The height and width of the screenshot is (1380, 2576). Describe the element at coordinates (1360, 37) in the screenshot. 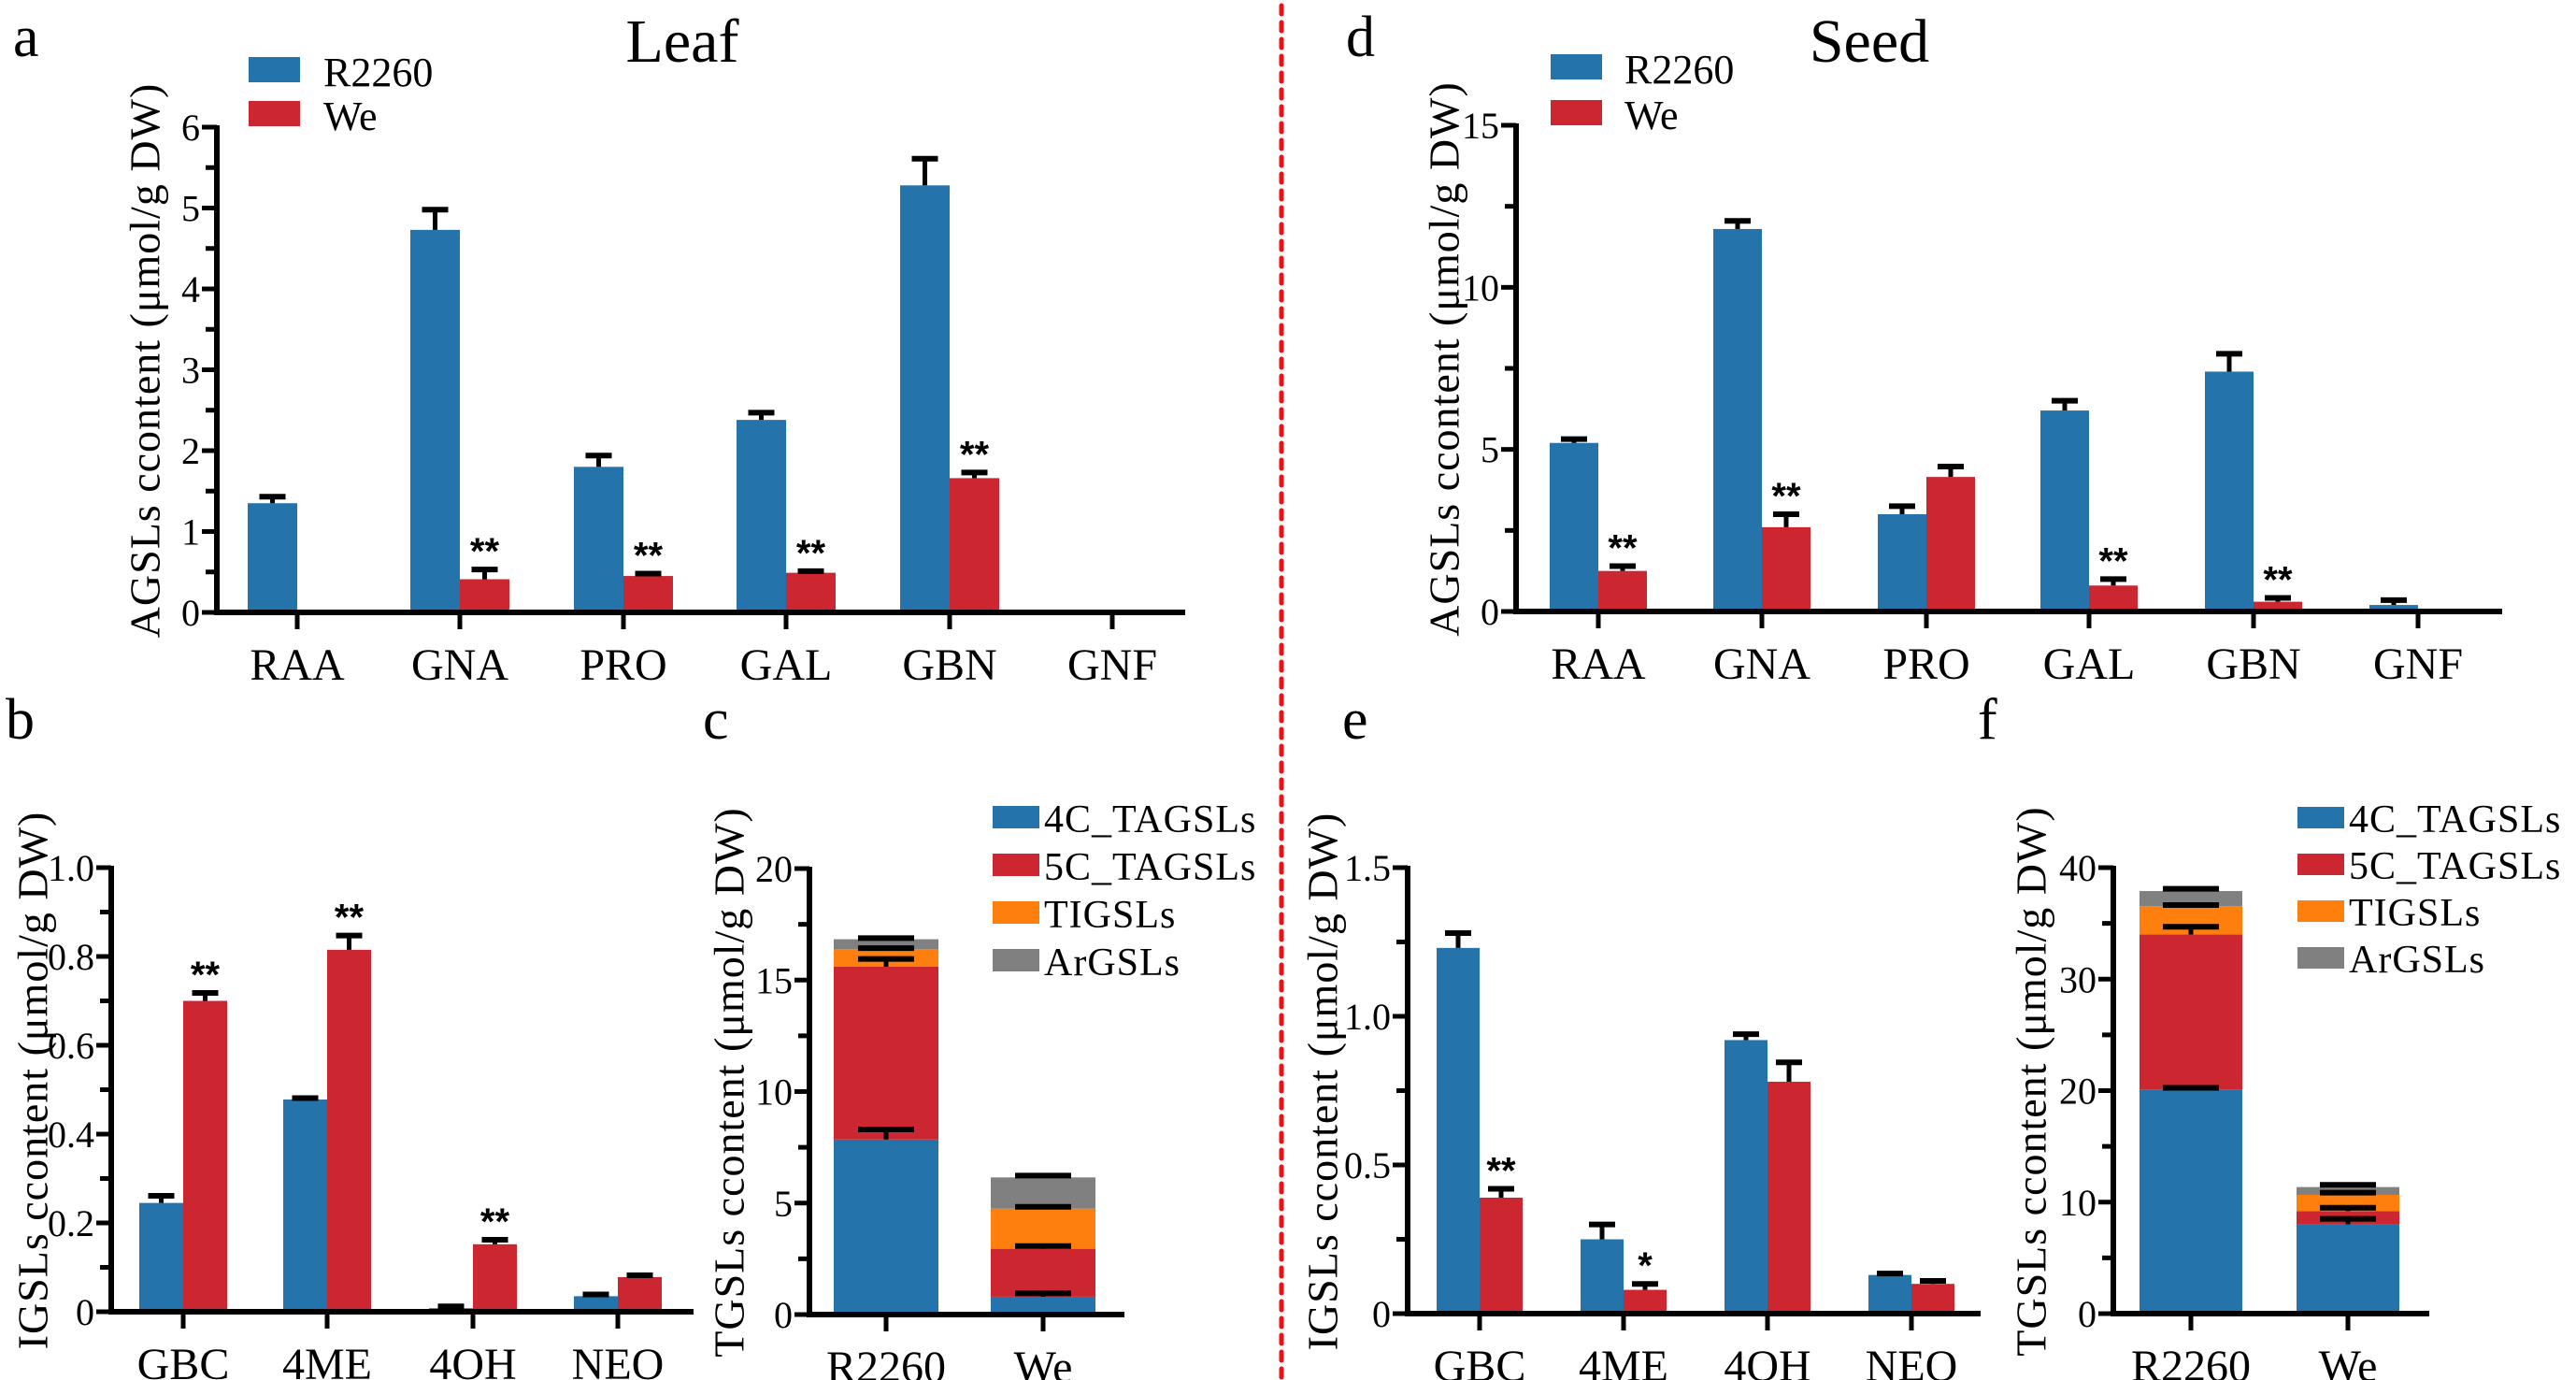

I see `panel-label: d` at that location.